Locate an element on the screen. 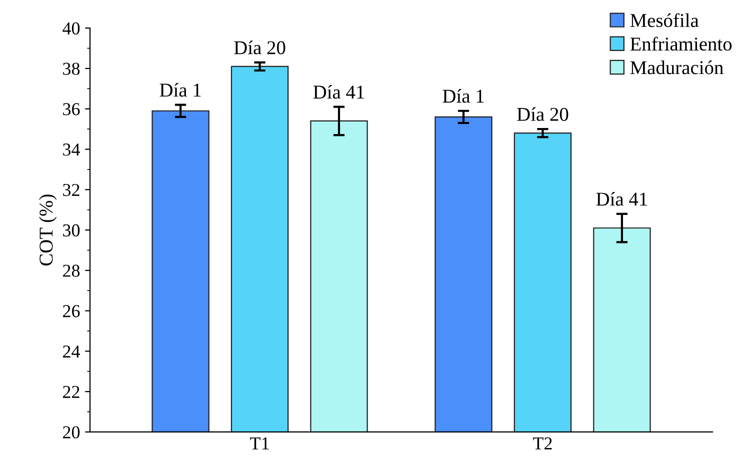  y-tick-label: 34 is located at coordinates (71, 150).